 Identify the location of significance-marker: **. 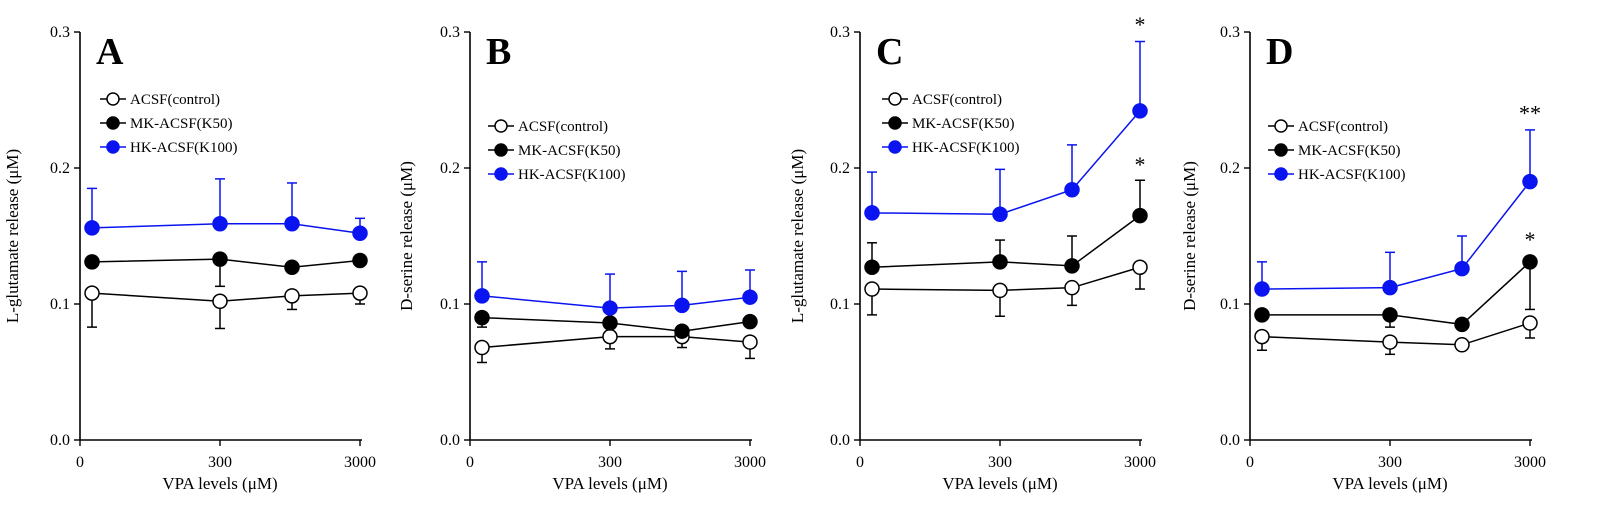
(1530, 112).